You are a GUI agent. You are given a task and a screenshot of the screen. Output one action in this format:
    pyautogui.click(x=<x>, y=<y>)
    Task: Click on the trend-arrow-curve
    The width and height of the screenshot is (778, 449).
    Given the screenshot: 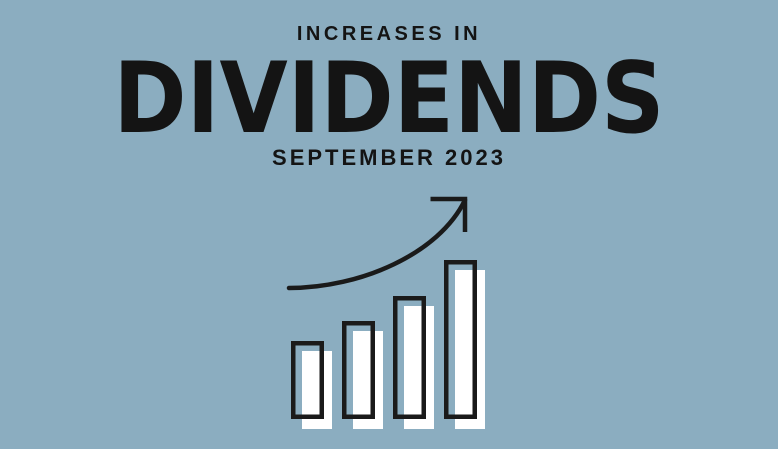 What is the action you would take?
    pyautogui.click(x=377, y=244)
    